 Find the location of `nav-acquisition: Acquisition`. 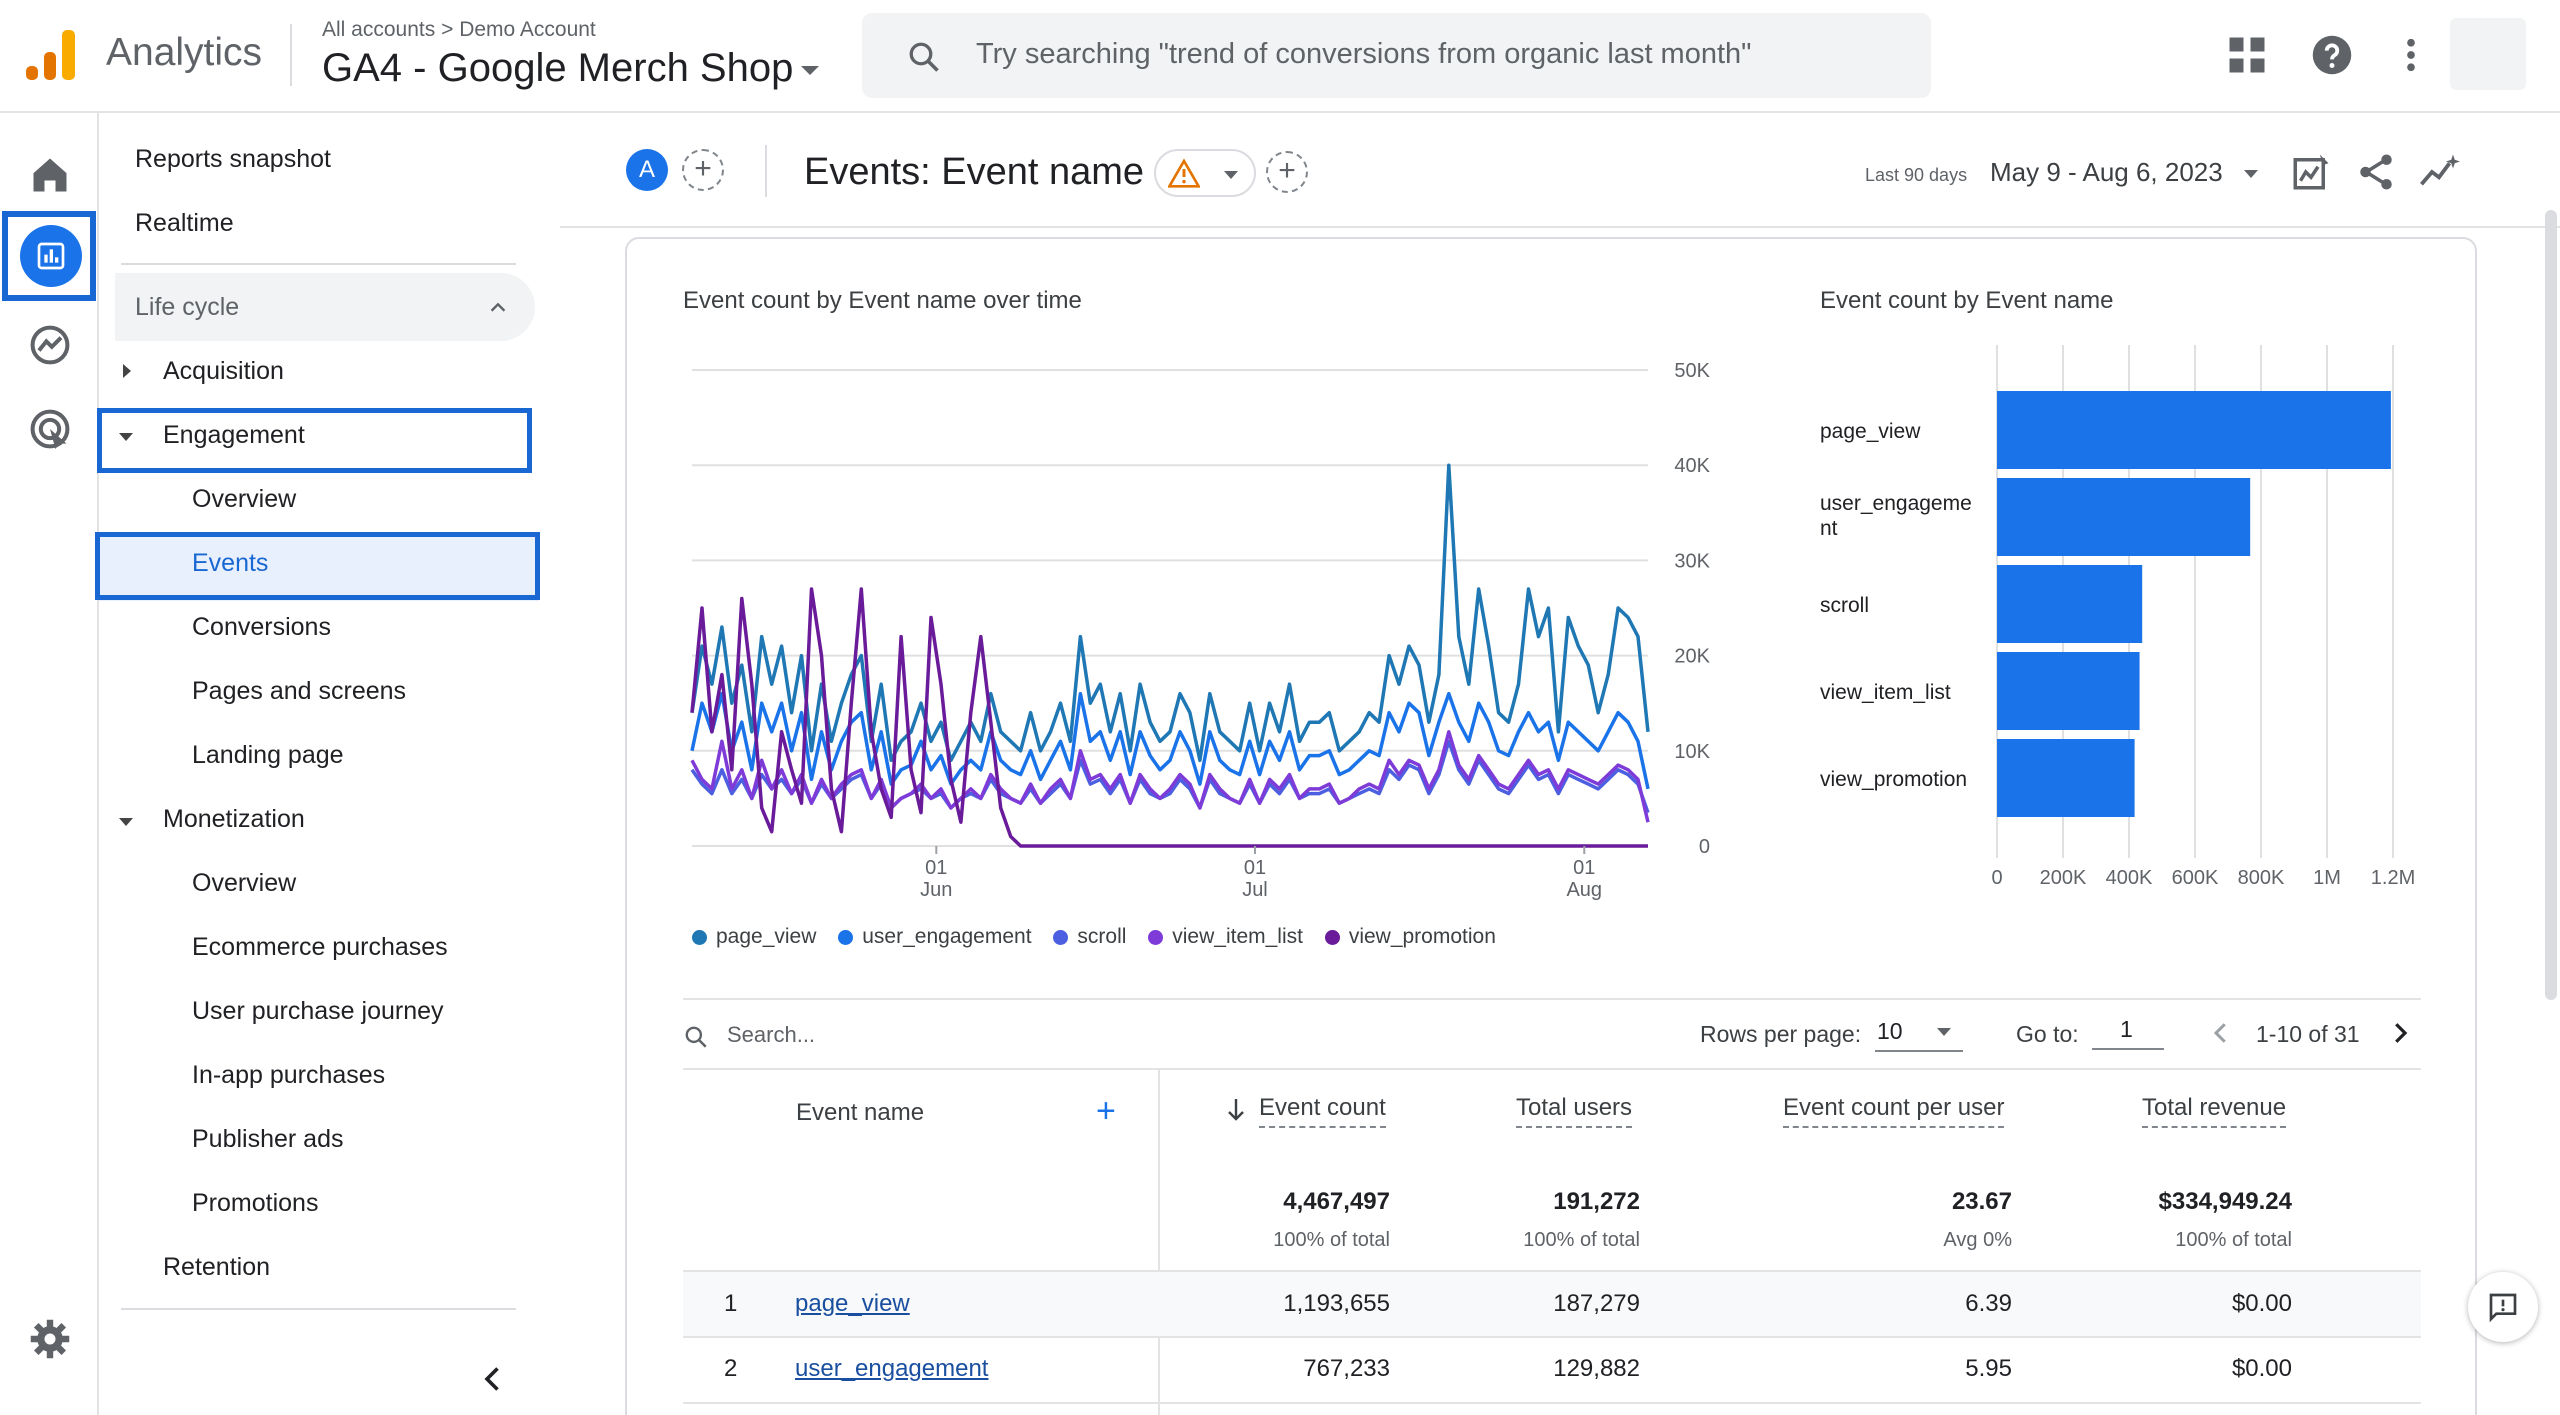

nav-acquisition: Acquisition is located at coordinates (223, 371).